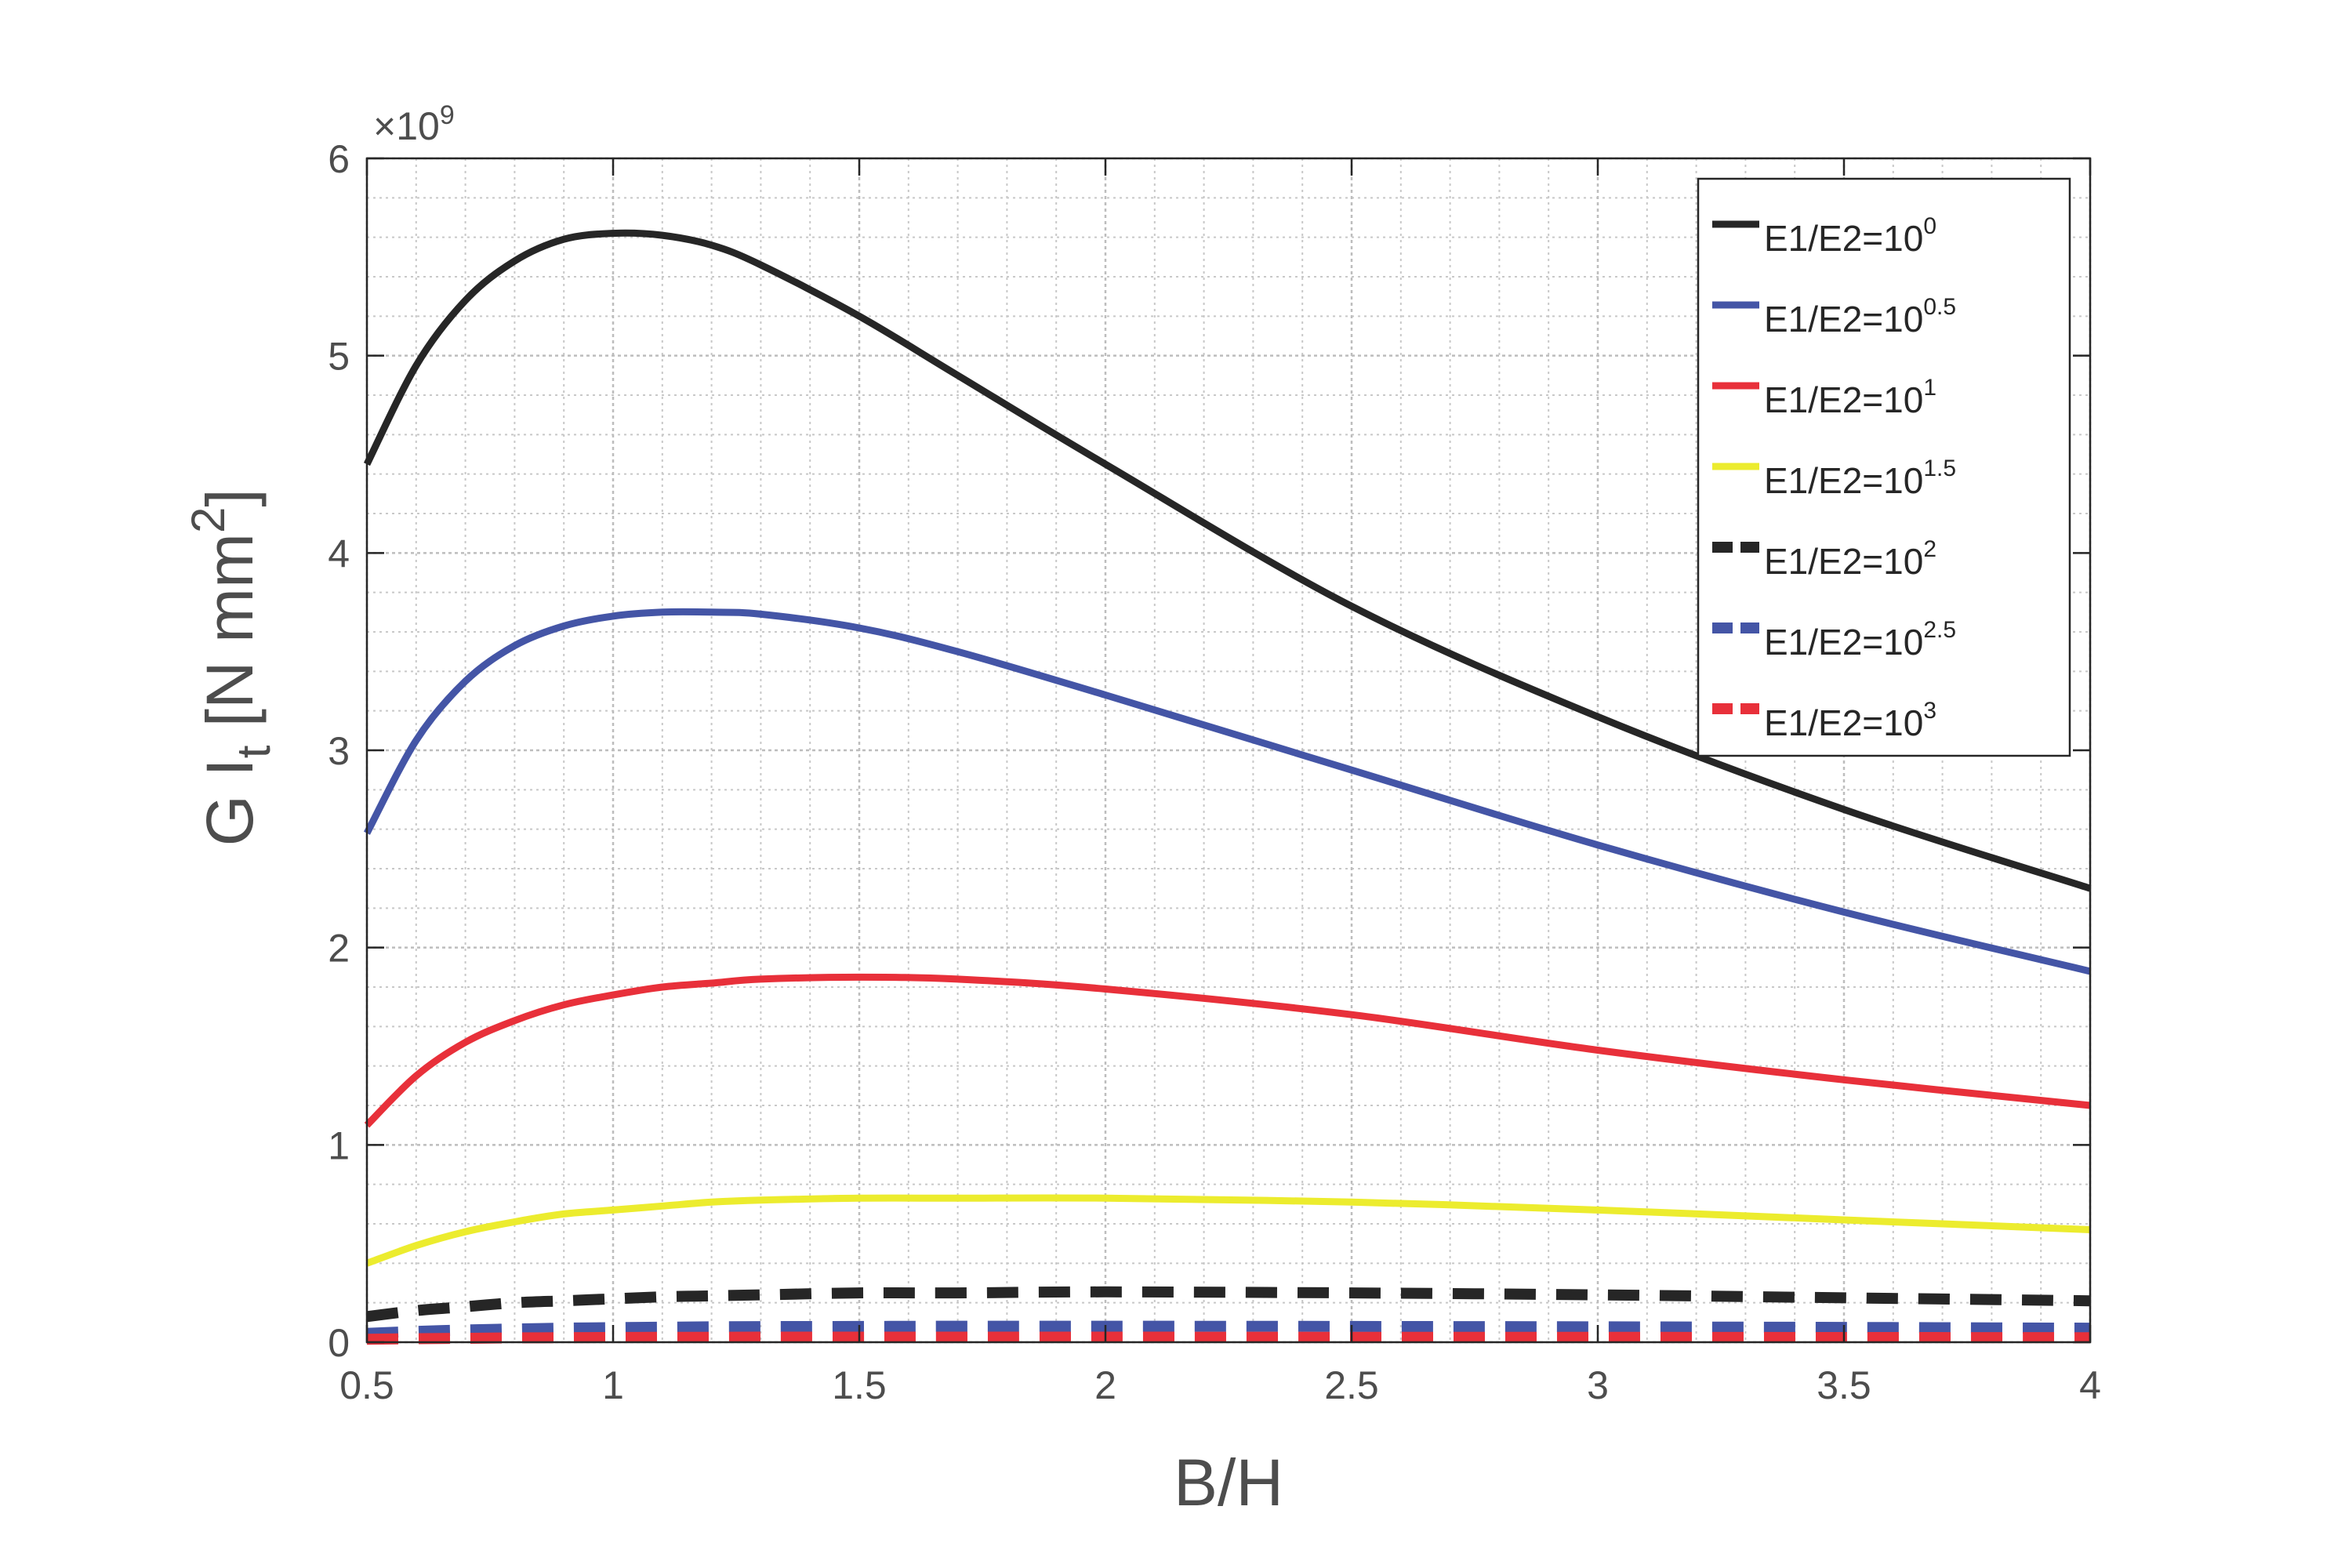 Image resolution: width=2352 pixels, height=1568 pixels. What do you see at coordinates (1351, 1385) in the screenshot?
I see `x-tick-label: 2.5` at bounding box center [1351, 1385].